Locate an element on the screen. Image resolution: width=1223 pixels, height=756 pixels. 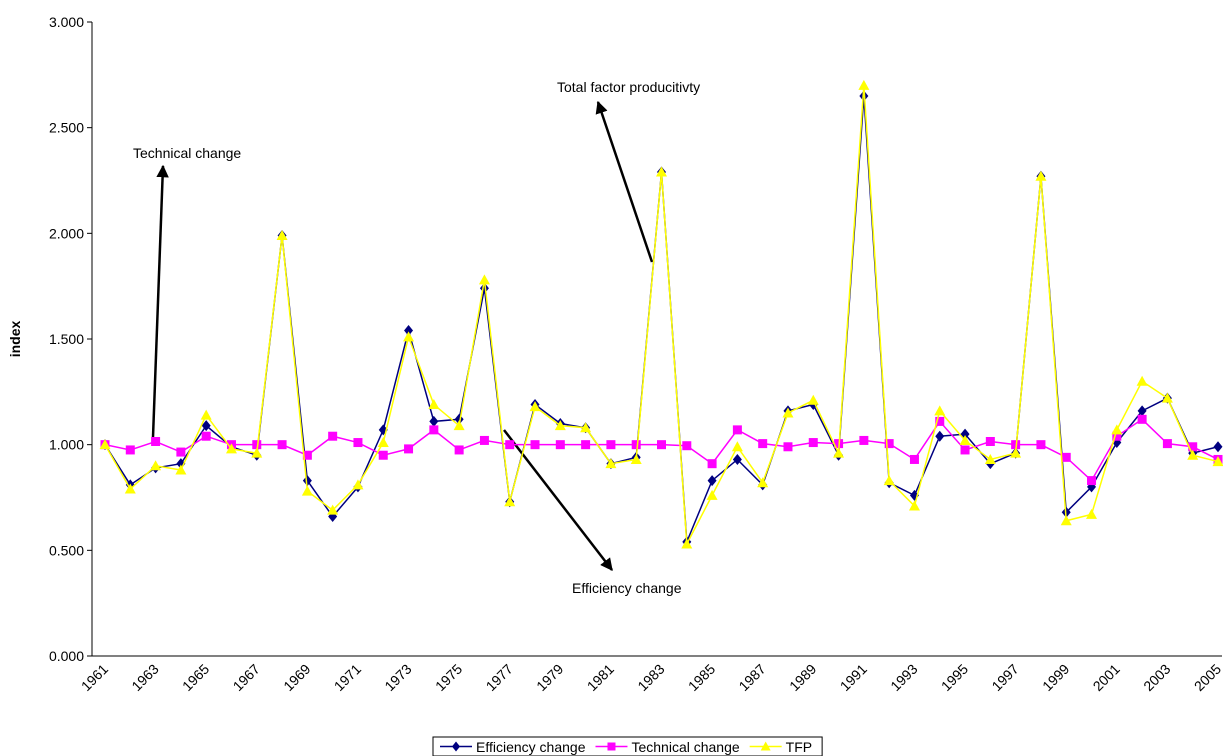
x-tick-label: 1971 is located at coordinates (347, 677).